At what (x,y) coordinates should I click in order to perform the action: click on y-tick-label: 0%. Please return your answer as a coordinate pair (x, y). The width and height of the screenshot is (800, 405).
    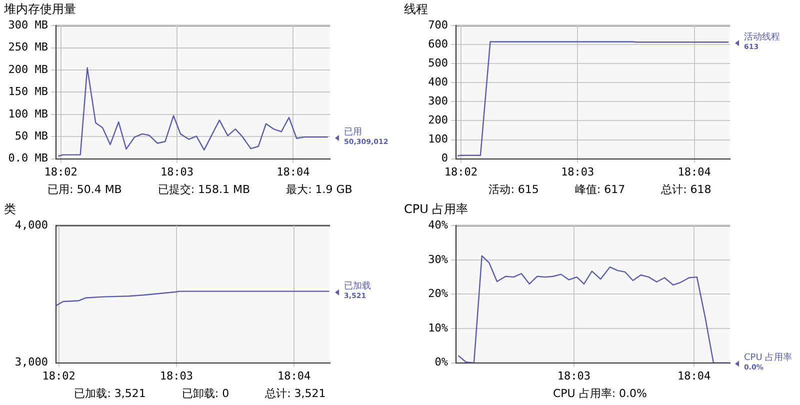
    Looking at the image, I should click on (441, 362).